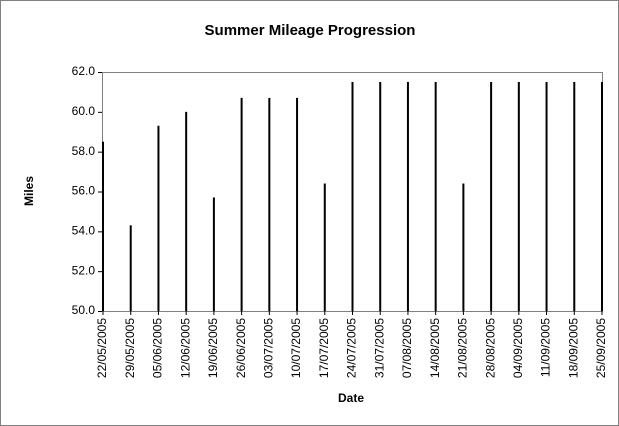 This screenshot has width=619, height=426. Describe the element at coordinates (29, 191) in the screenshot. I see `y-axis-title: Miles` at that location.